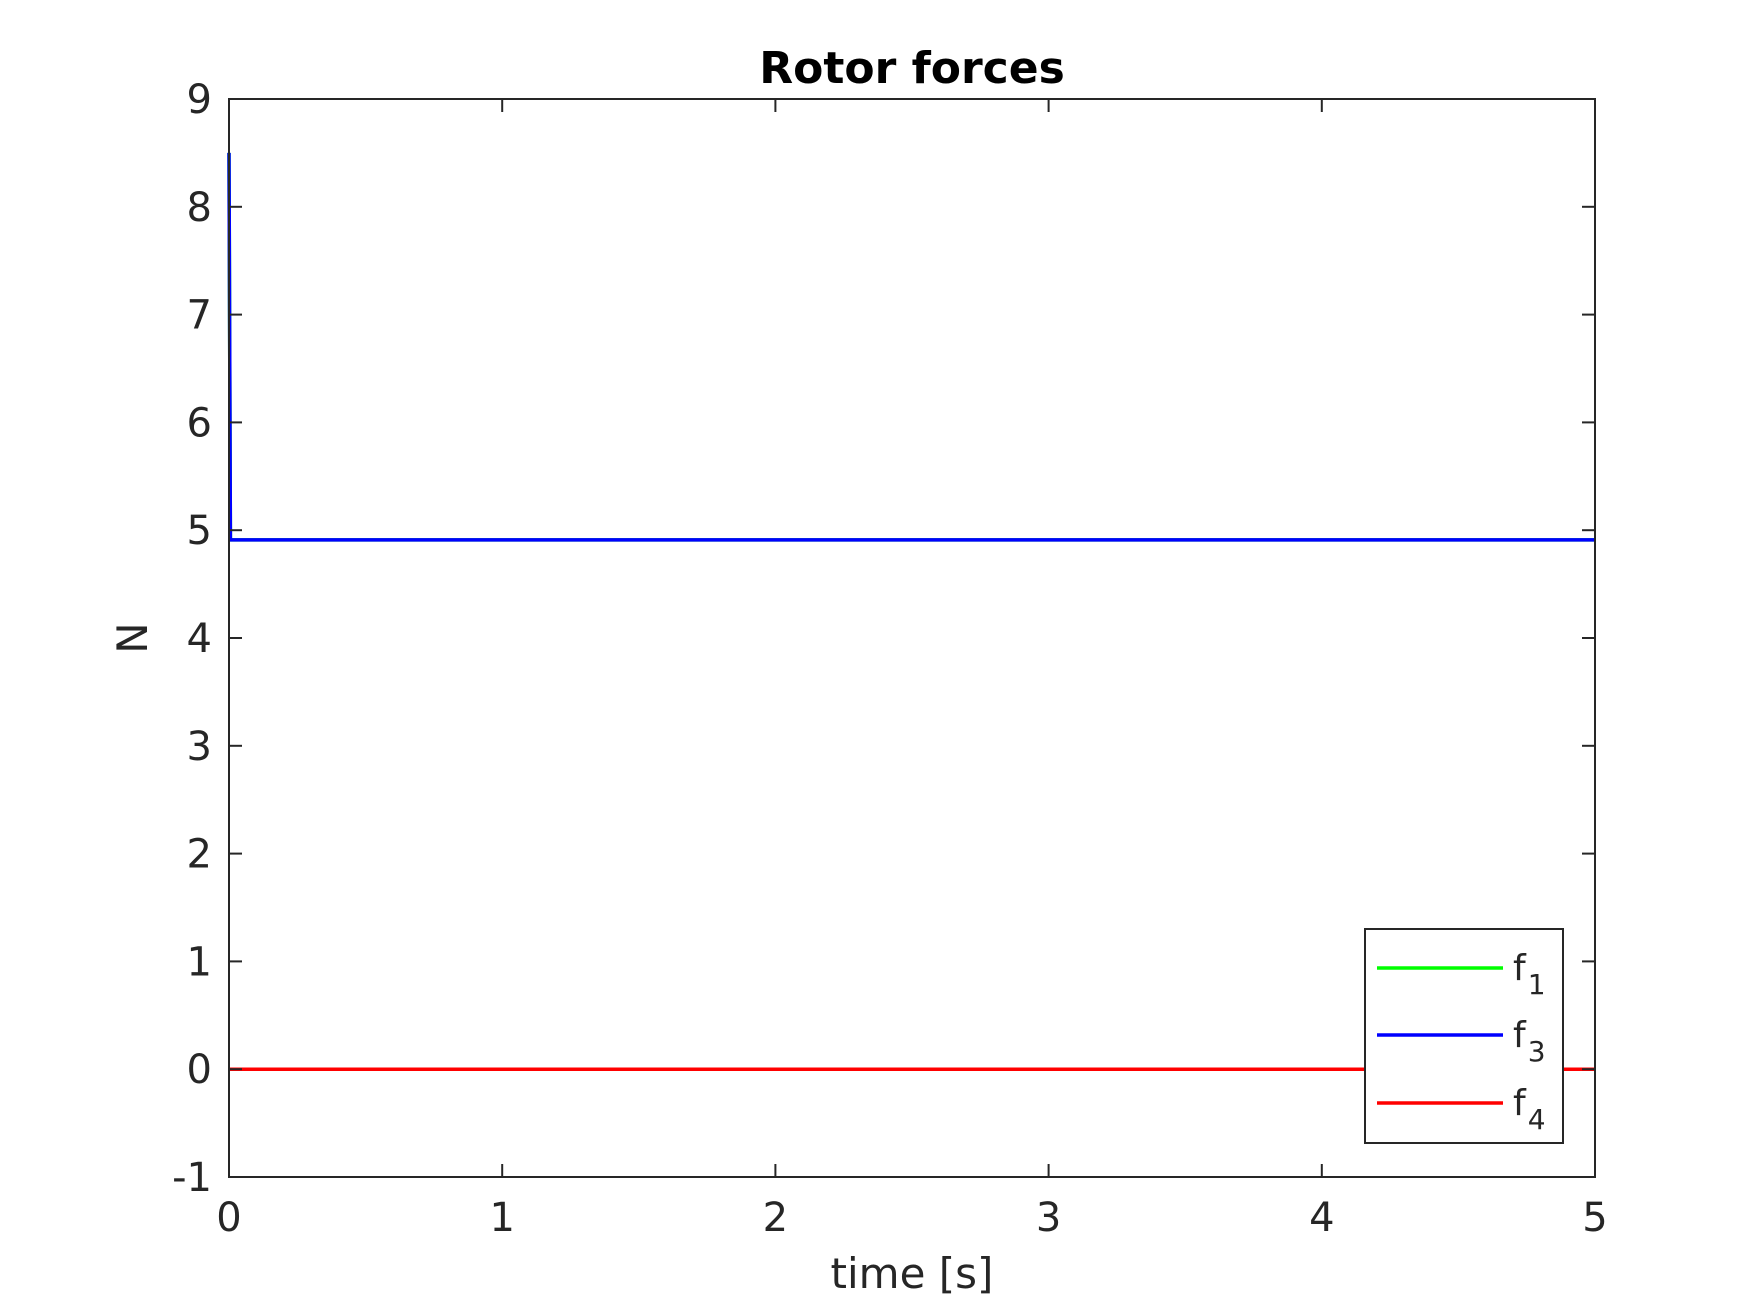  I want to click on y-tick-label: 8, so click(199, 208).